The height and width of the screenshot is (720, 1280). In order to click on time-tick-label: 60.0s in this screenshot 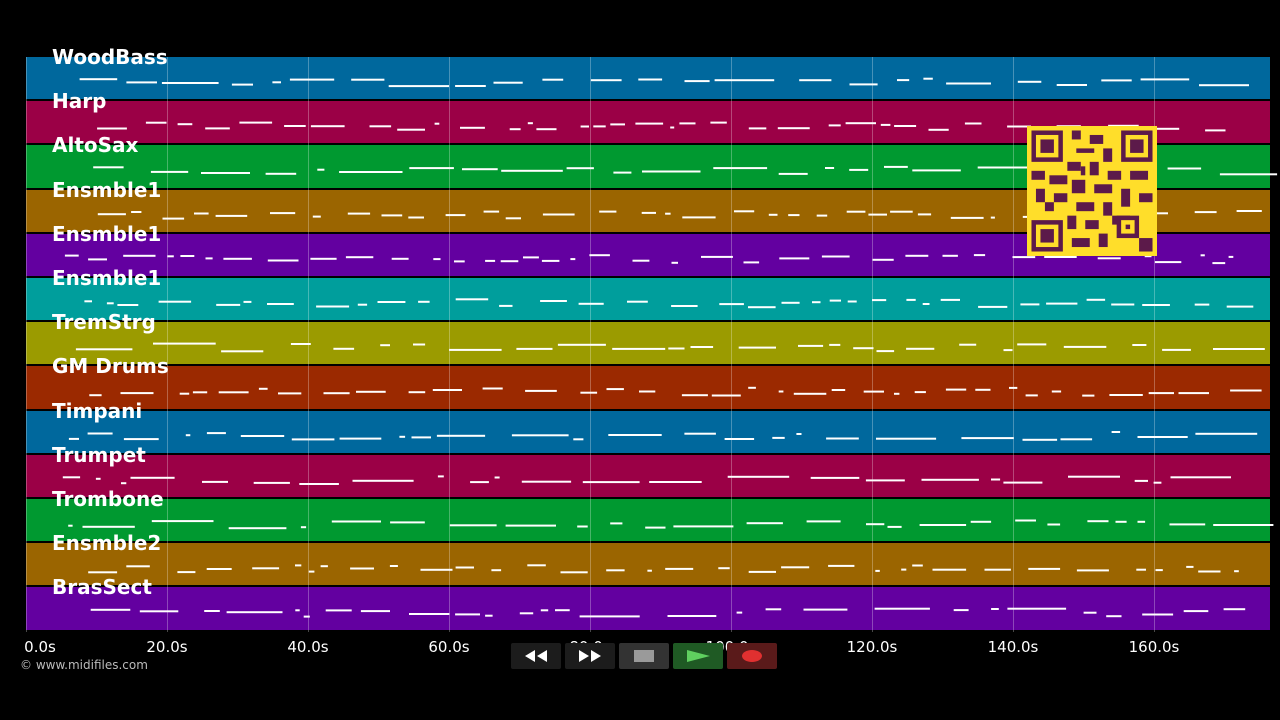, I will do `click(449, 647)`.